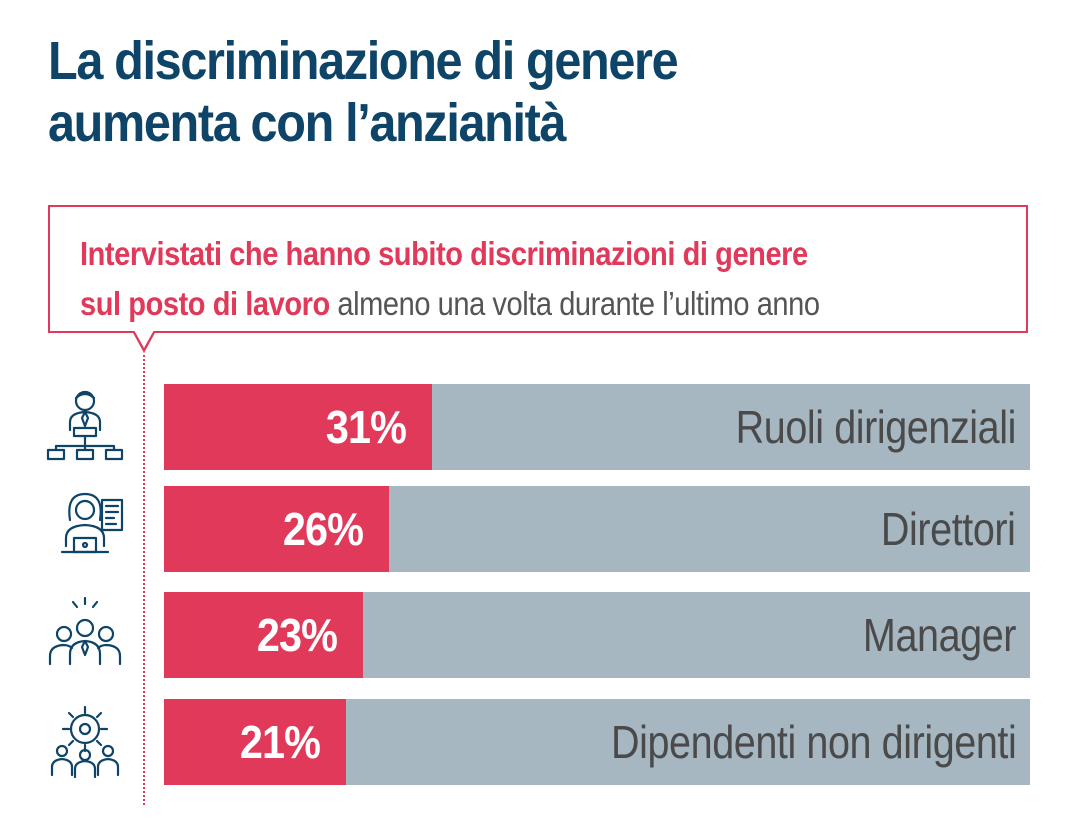 Image resolution: width=1080 pixels, height=836 pixels. Describe the element at coordinates (366, 427) in the screenshot. I see `bar-value-label: 31%` at that location.